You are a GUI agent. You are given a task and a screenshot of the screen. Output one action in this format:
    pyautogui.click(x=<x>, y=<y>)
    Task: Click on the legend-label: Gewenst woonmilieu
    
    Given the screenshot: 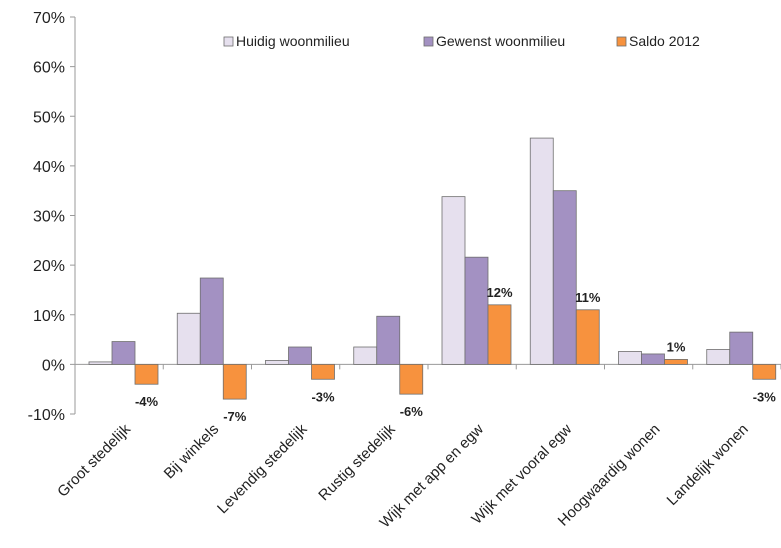 What is the action you would take?
    pyautogui.click(x=500, y=41)
    